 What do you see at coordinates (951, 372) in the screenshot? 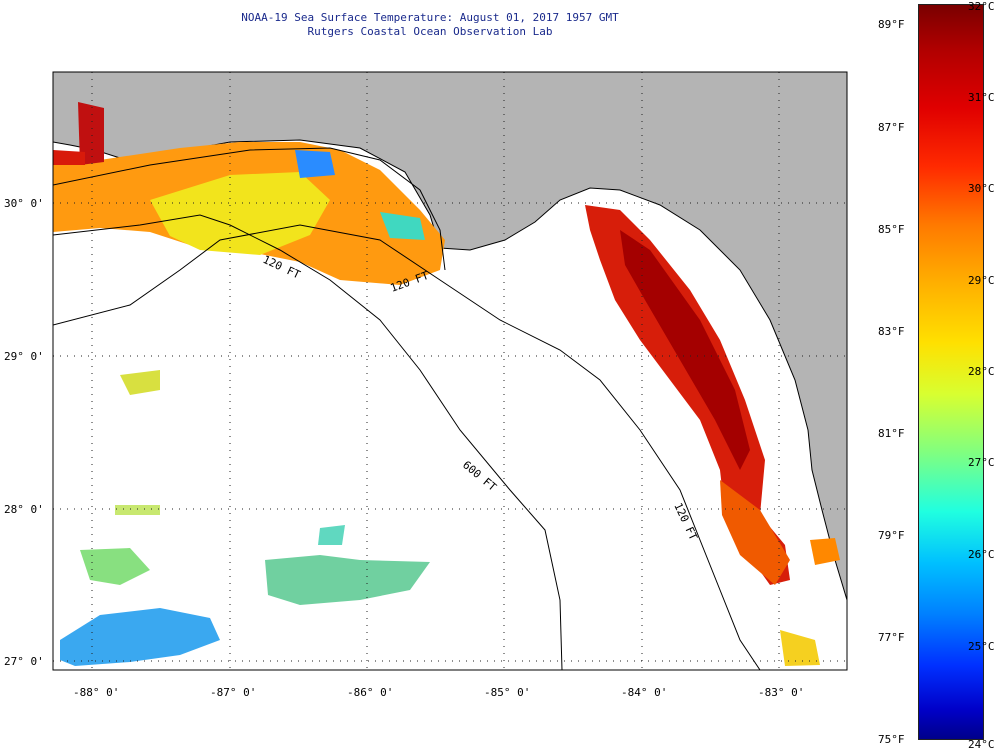
I see `color-scale-bar` at bounding box center [951, 372].